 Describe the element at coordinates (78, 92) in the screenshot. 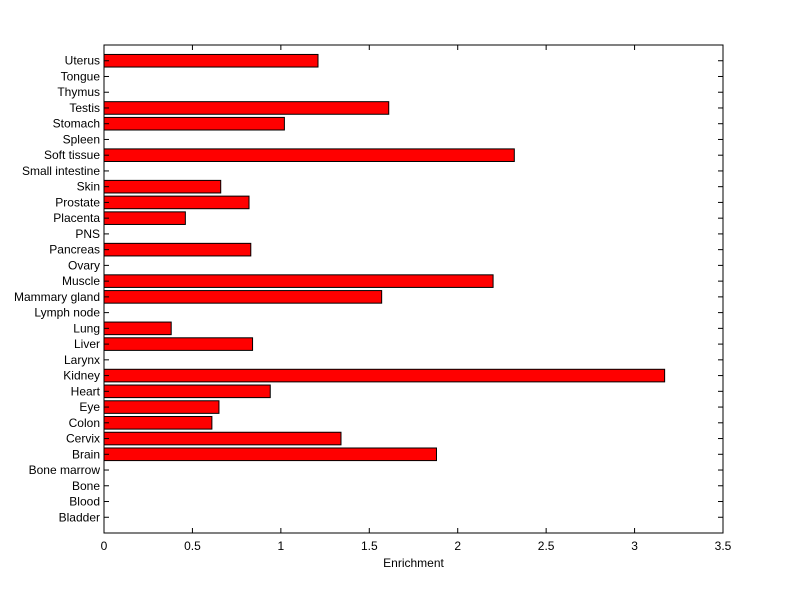

I see `y-tick-label: Thymus` at that location.